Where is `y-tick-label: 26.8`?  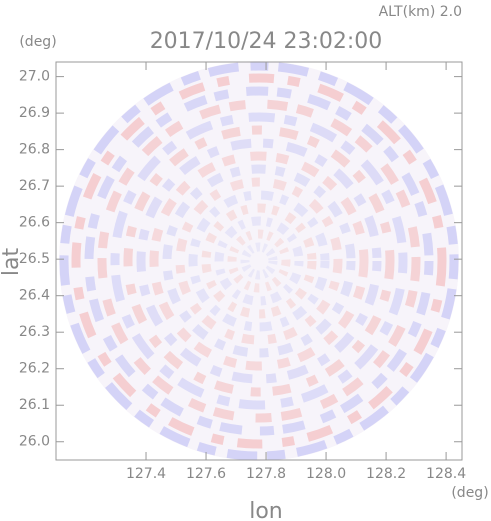 y-tick-label: 26.8 is located at coordinates (34, 150).